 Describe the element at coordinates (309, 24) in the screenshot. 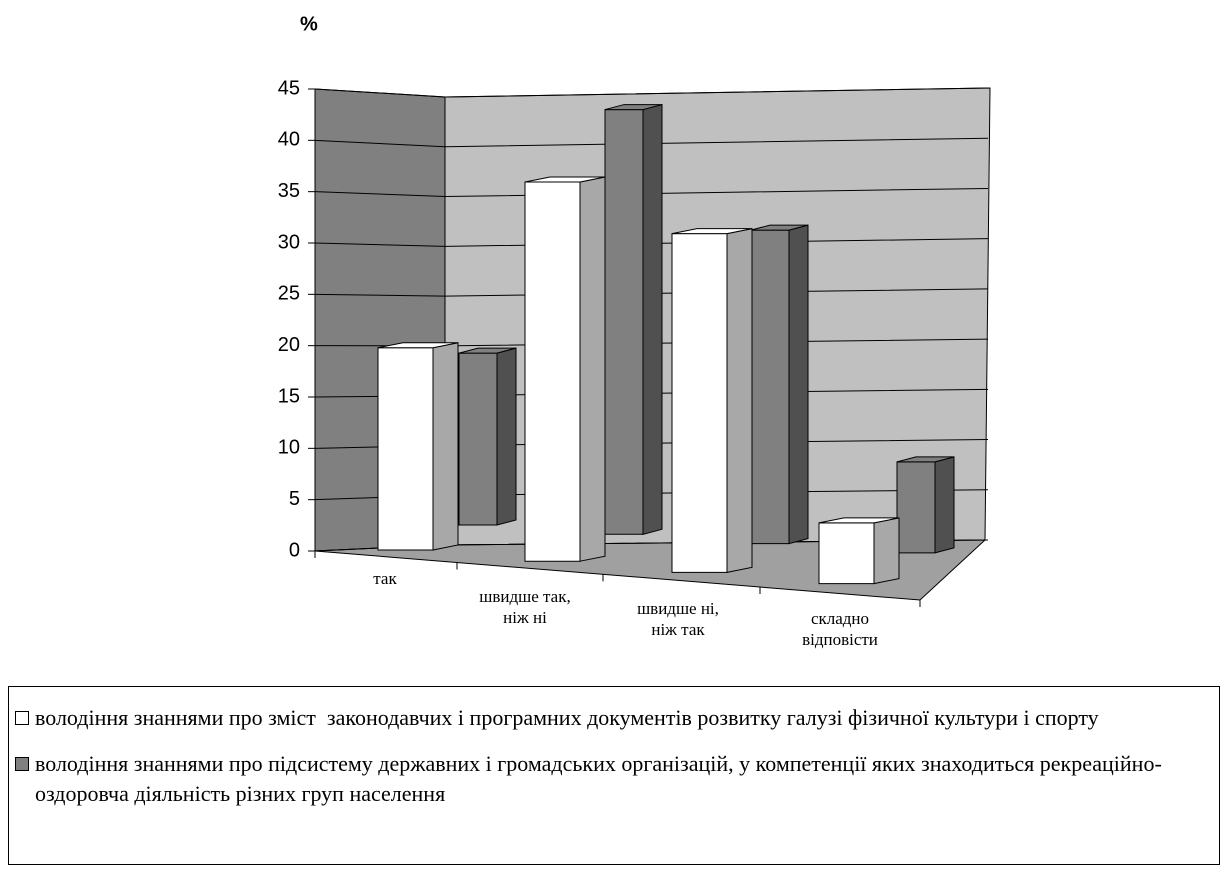

I see `y-axis-label: %` at that location.